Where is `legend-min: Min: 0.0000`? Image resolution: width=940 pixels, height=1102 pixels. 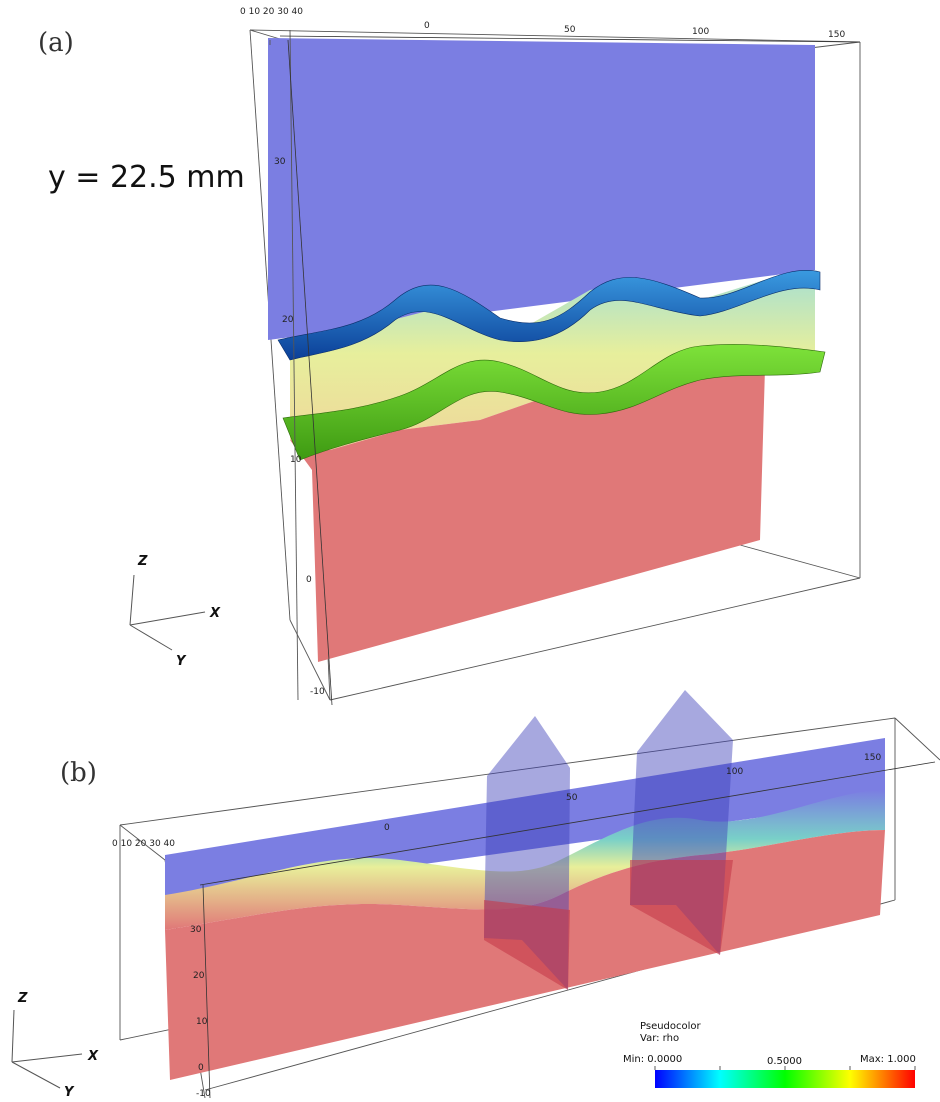 legend-min: Min: 0.0000 is located at coordinates (652, 1059).